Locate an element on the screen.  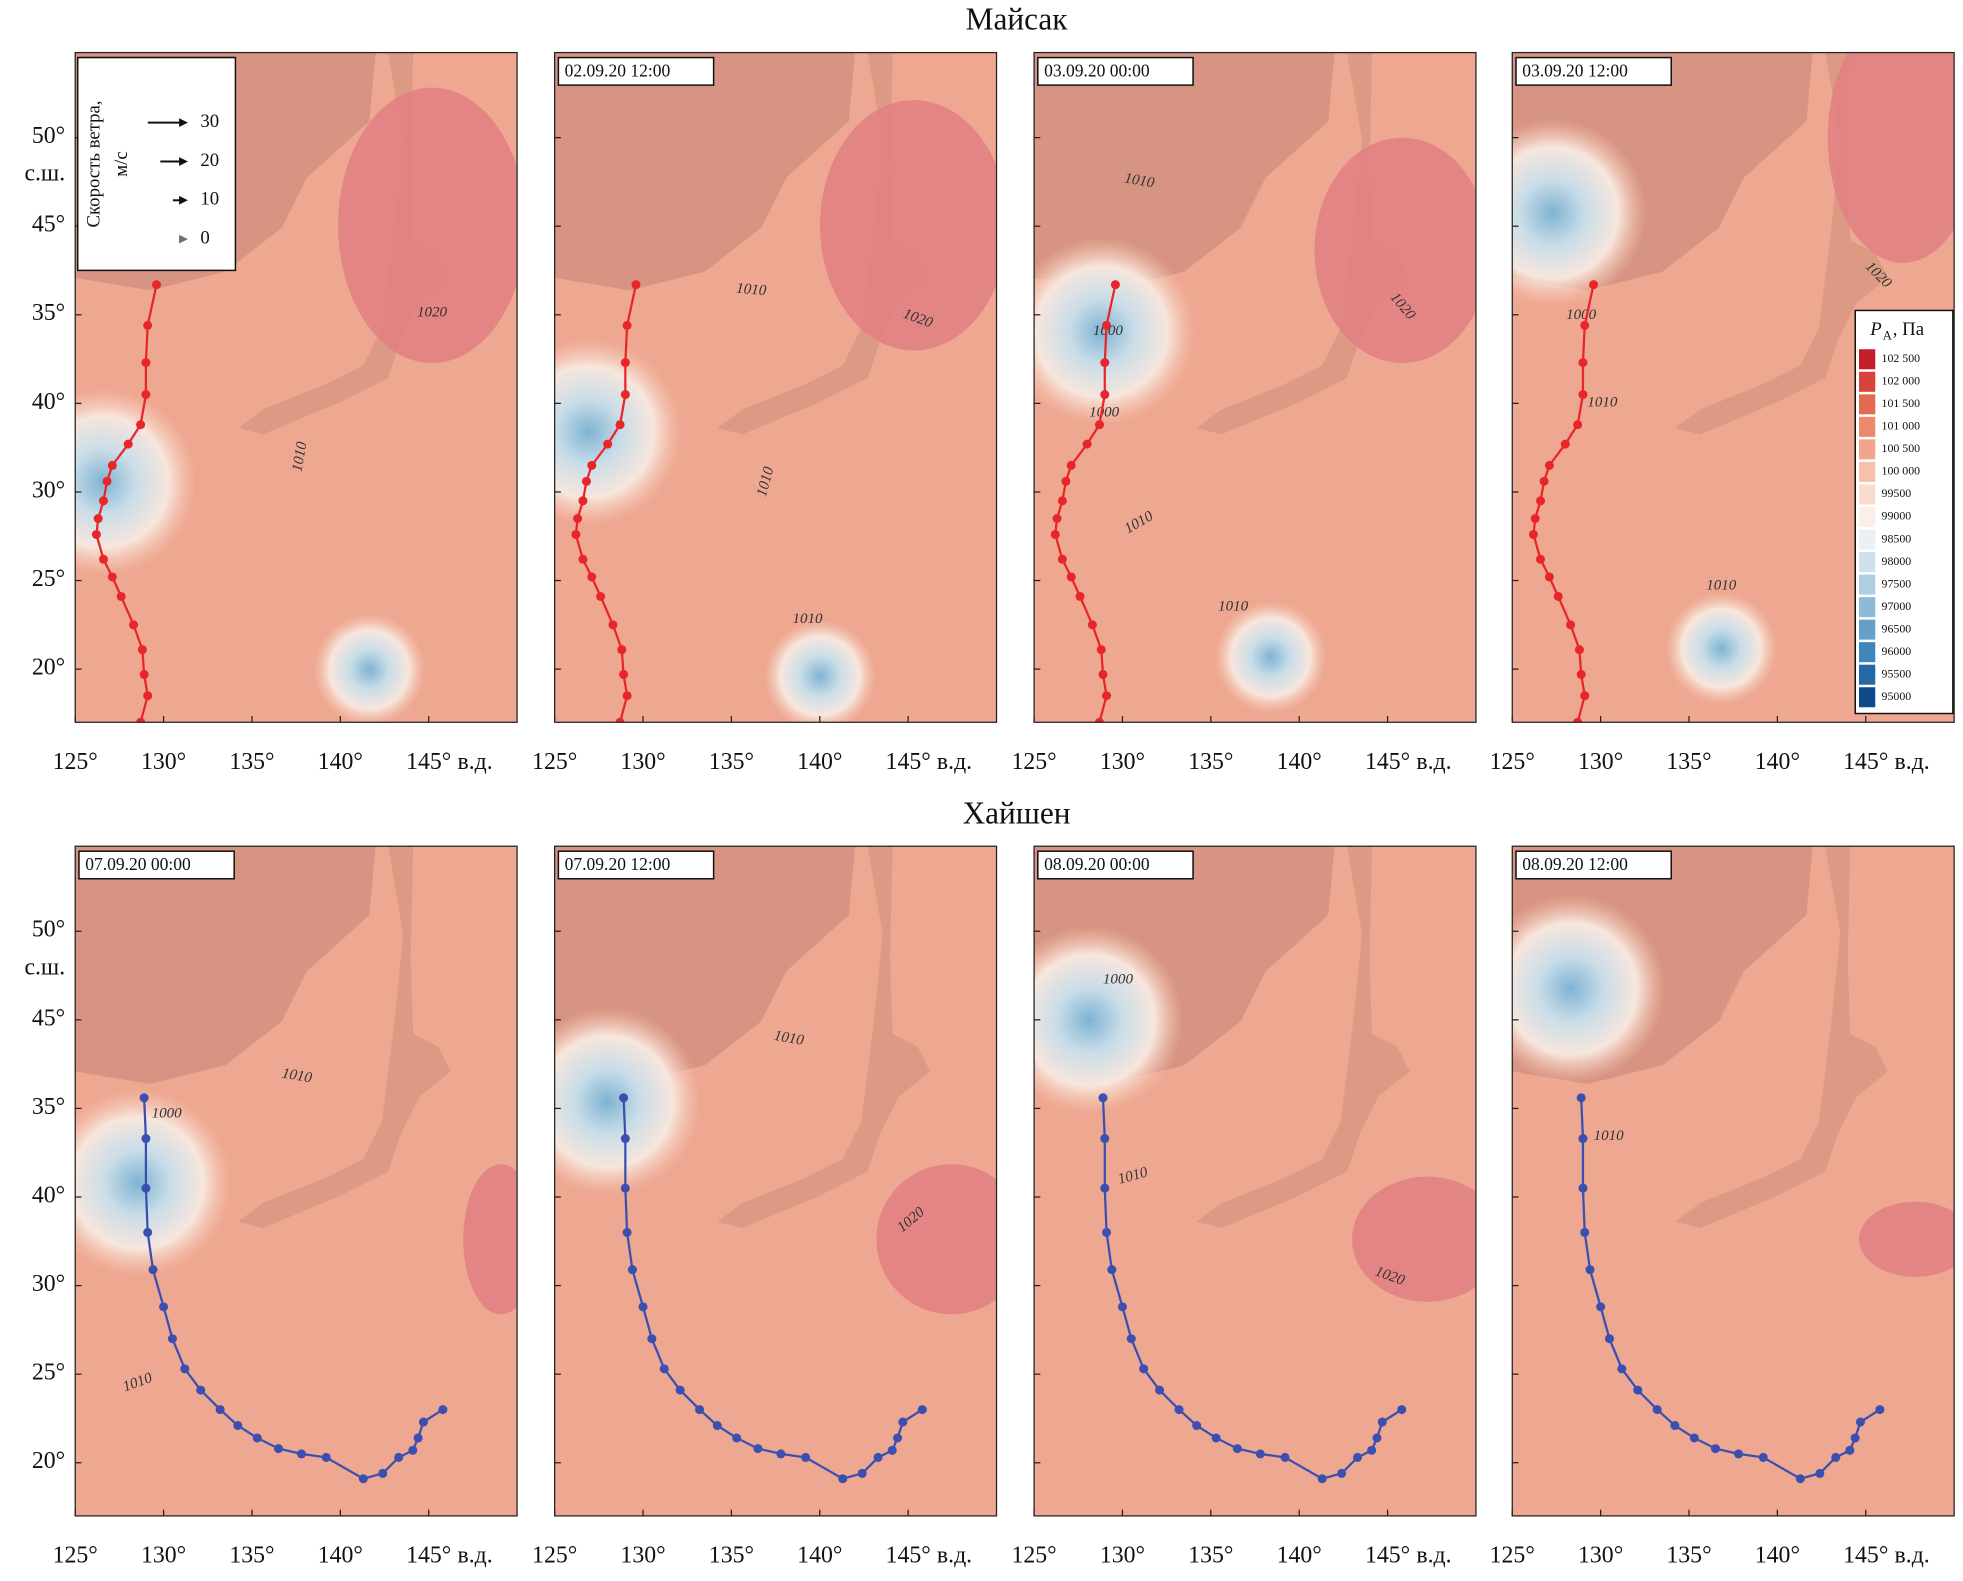
y-tick-label: 50° is located at coordinates (48, 136).